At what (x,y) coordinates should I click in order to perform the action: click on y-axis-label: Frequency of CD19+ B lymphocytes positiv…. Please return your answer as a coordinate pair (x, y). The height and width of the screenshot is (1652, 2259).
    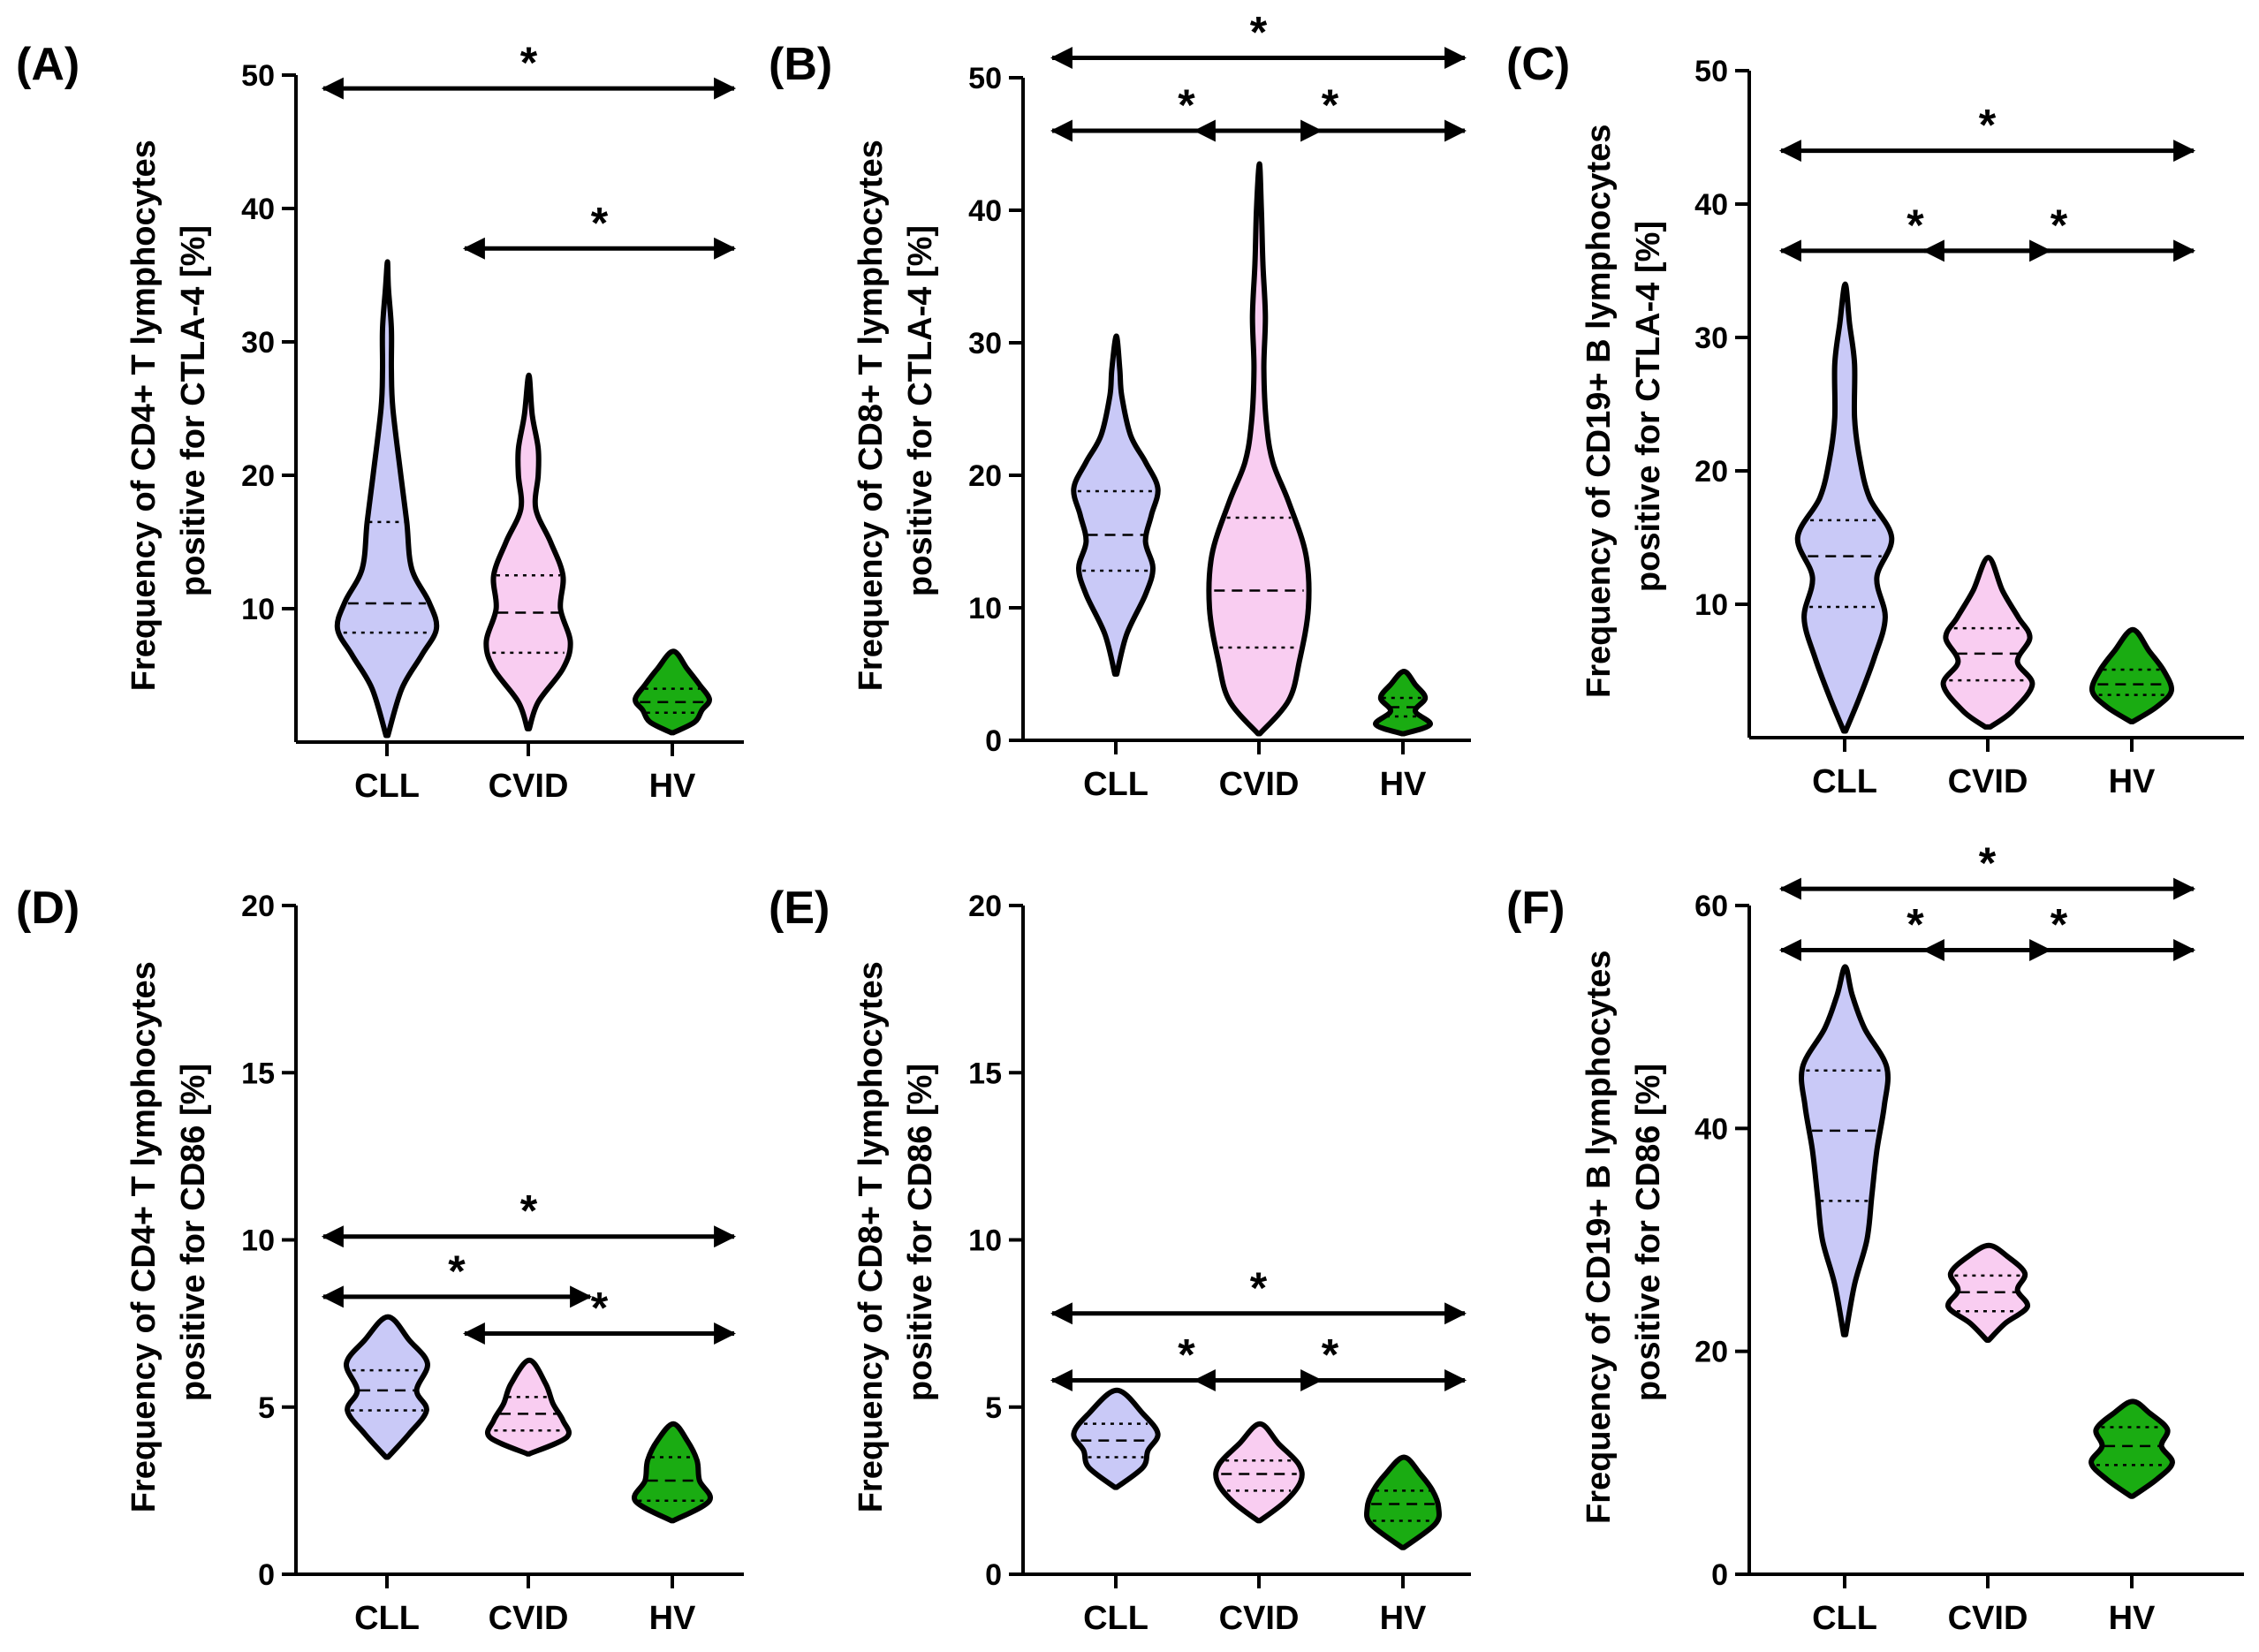
    Looking at the image, I should click on (1624, 1232).